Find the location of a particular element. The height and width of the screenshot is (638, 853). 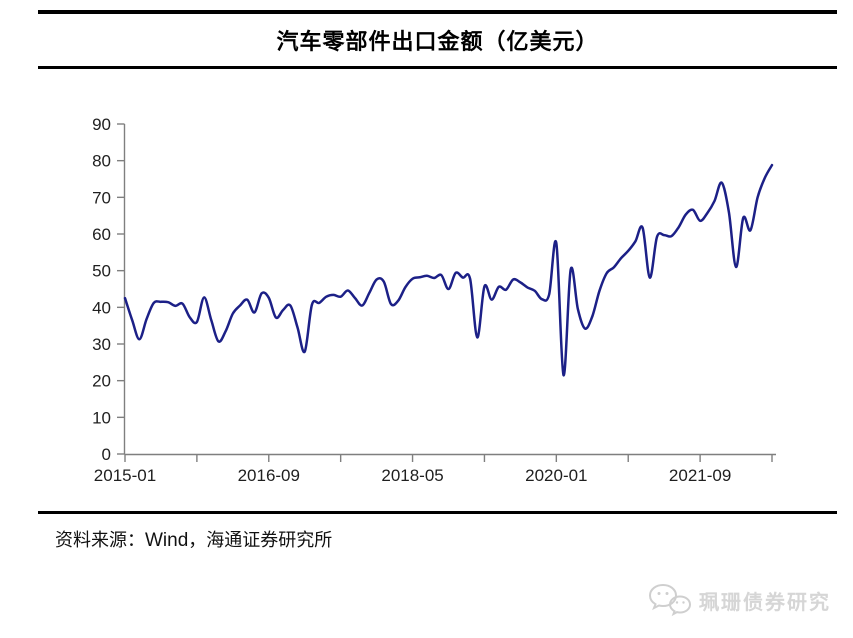

watermark-label: 珮珊债券研究 is located at coordinates (765, 602).